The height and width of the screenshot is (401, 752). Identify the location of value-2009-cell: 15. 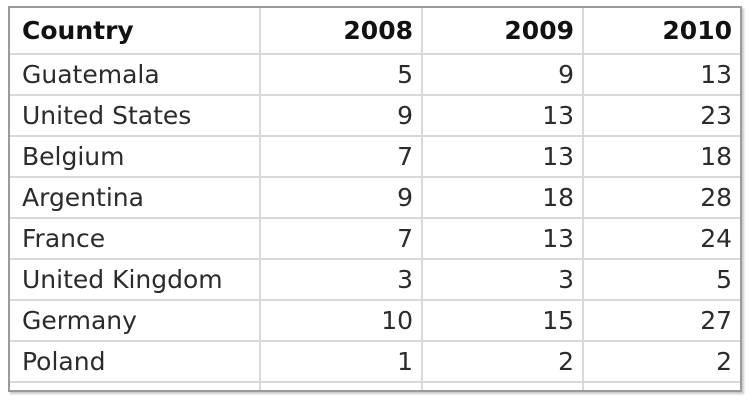
(503, 321).